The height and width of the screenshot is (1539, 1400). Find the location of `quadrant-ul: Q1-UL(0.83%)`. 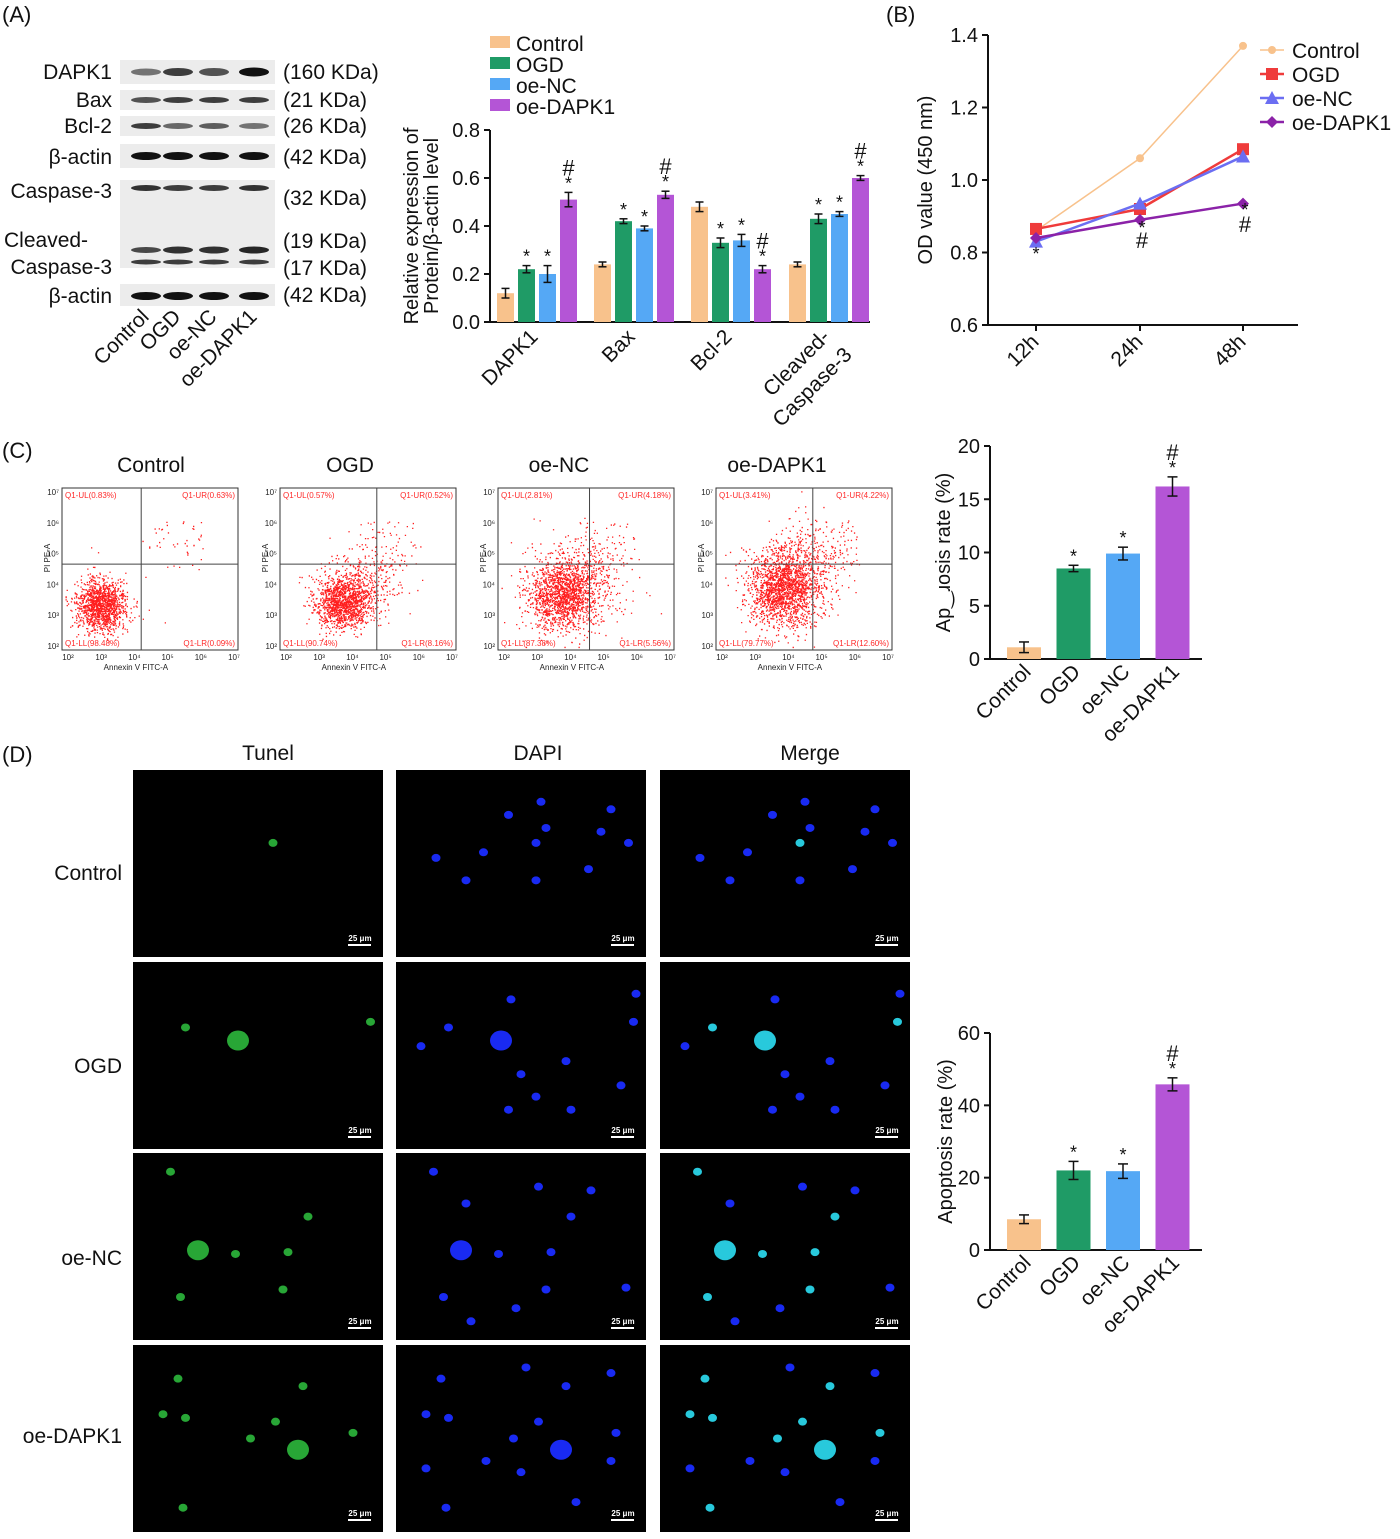

quadrant-ul: Q1-UL(0.83%) is located at coordinates (91, 495).